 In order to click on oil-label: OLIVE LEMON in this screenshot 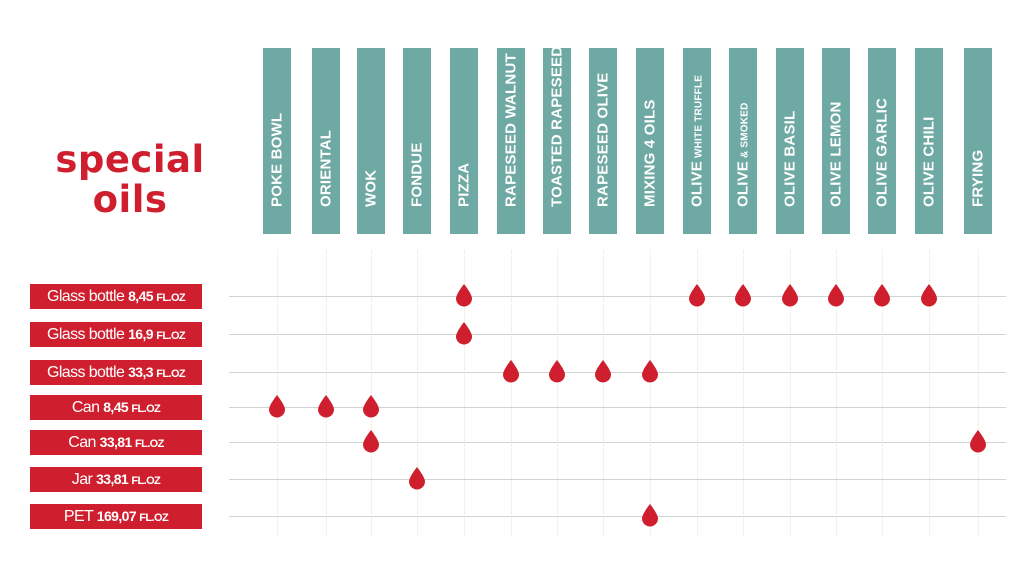, I will do `click(836, 154)`.